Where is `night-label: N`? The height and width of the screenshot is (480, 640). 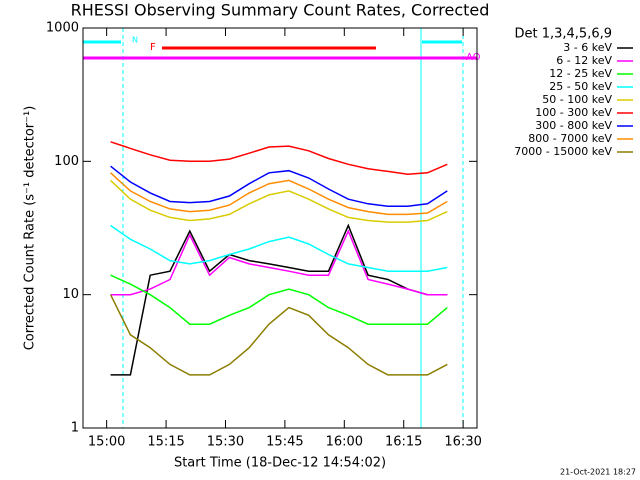 night-label: N is located at coordinates (135, 40).